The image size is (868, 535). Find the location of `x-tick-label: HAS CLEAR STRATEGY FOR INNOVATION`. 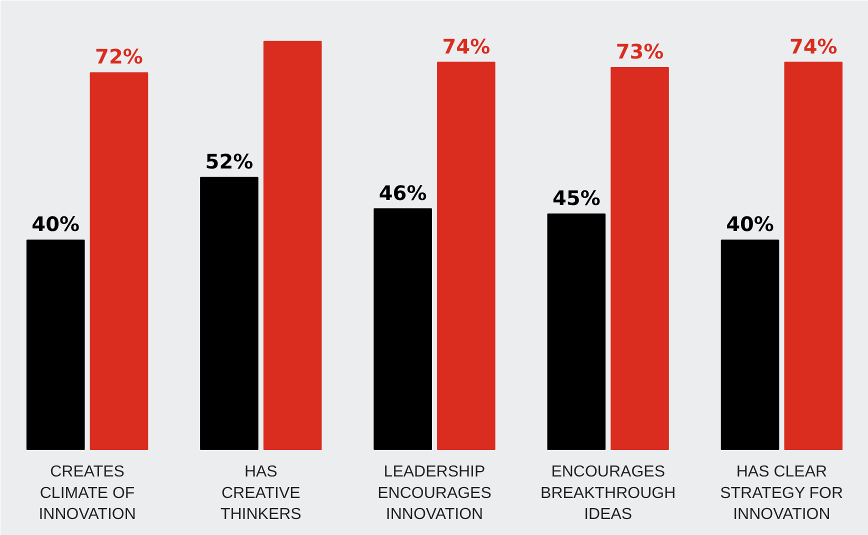

x-tick-label: HAS CLEAR STRATEGY FOR INNOVATION is located at coordinates (782, 493).